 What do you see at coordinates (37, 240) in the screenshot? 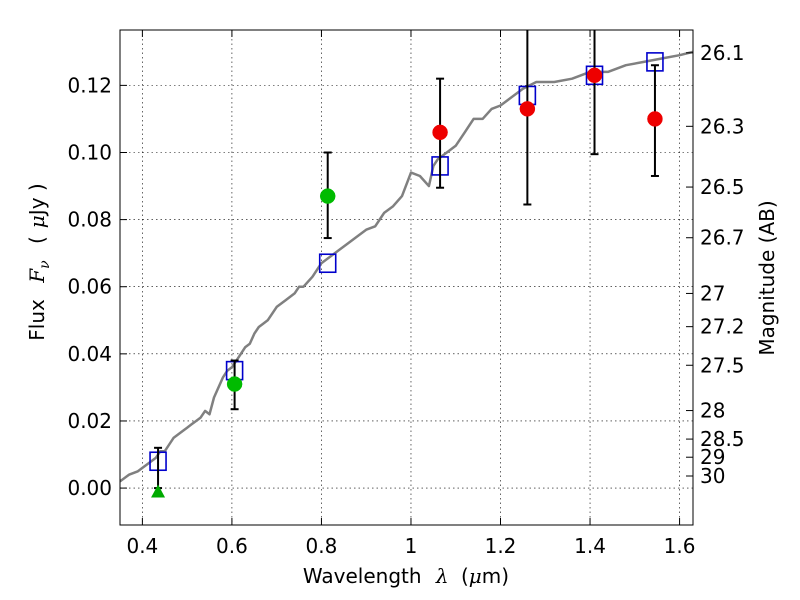
I see `y-axis-label-unit-open: (` at bounding box center [37, 240].